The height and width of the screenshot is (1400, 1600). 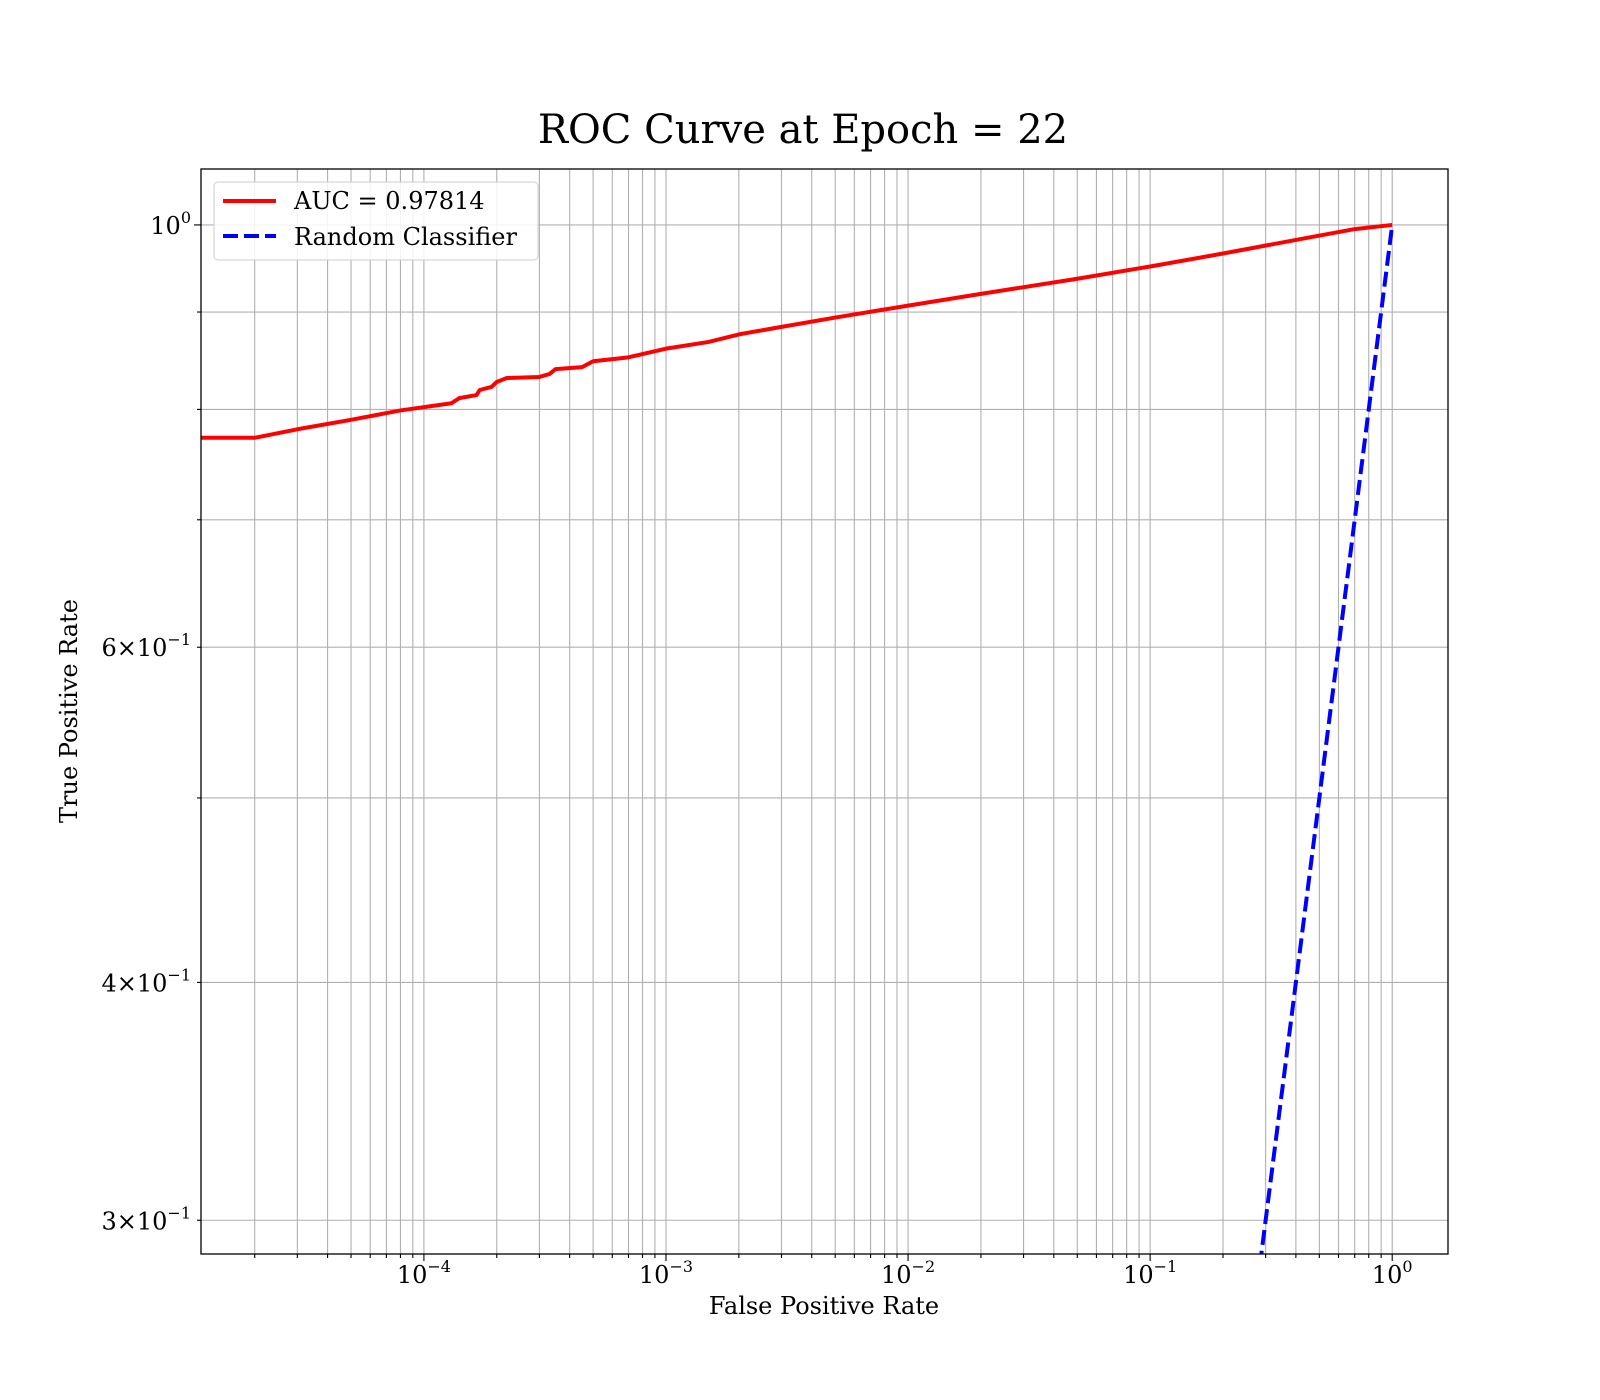 What do you see at coordinates (824, 1306) in the screenshot?
I see `x-axis-title: False Positive Rate` at bounding box center [824, 1306].